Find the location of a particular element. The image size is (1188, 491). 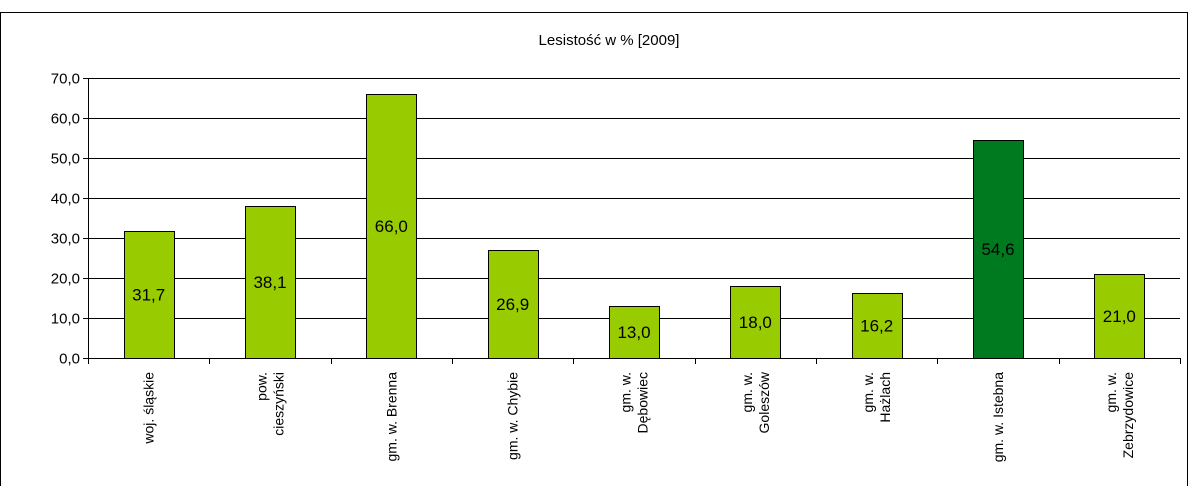

x-tick-label: pow.cieszyński is located at coordinates (270, 404).